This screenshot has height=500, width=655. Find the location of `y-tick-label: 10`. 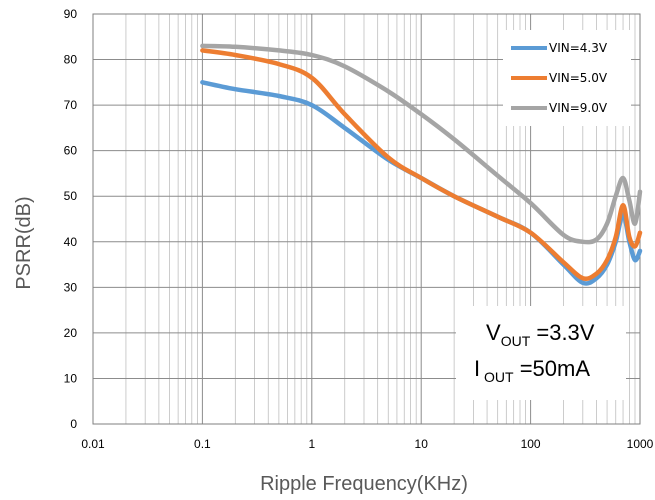

y-tick-label: 10 is located at coordinates (71, 378).